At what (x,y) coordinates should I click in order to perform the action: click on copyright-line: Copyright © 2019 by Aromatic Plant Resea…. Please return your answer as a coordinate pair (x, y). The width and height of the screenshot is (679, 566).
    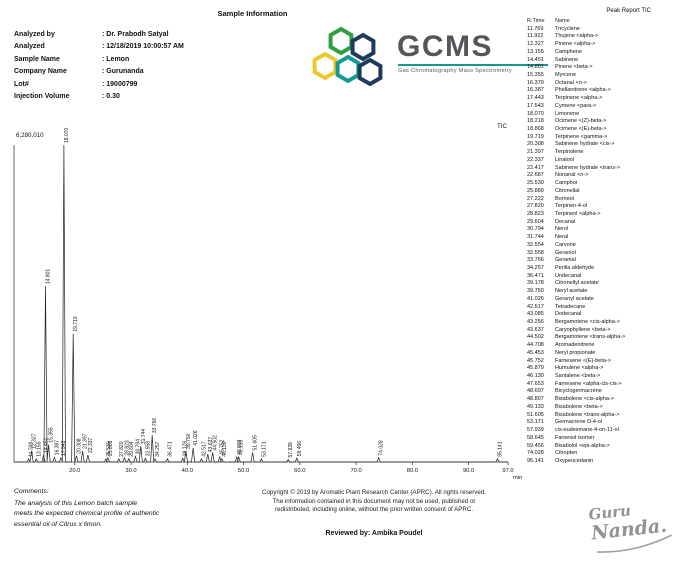
    Looking at the image, I should click on (374, 492).